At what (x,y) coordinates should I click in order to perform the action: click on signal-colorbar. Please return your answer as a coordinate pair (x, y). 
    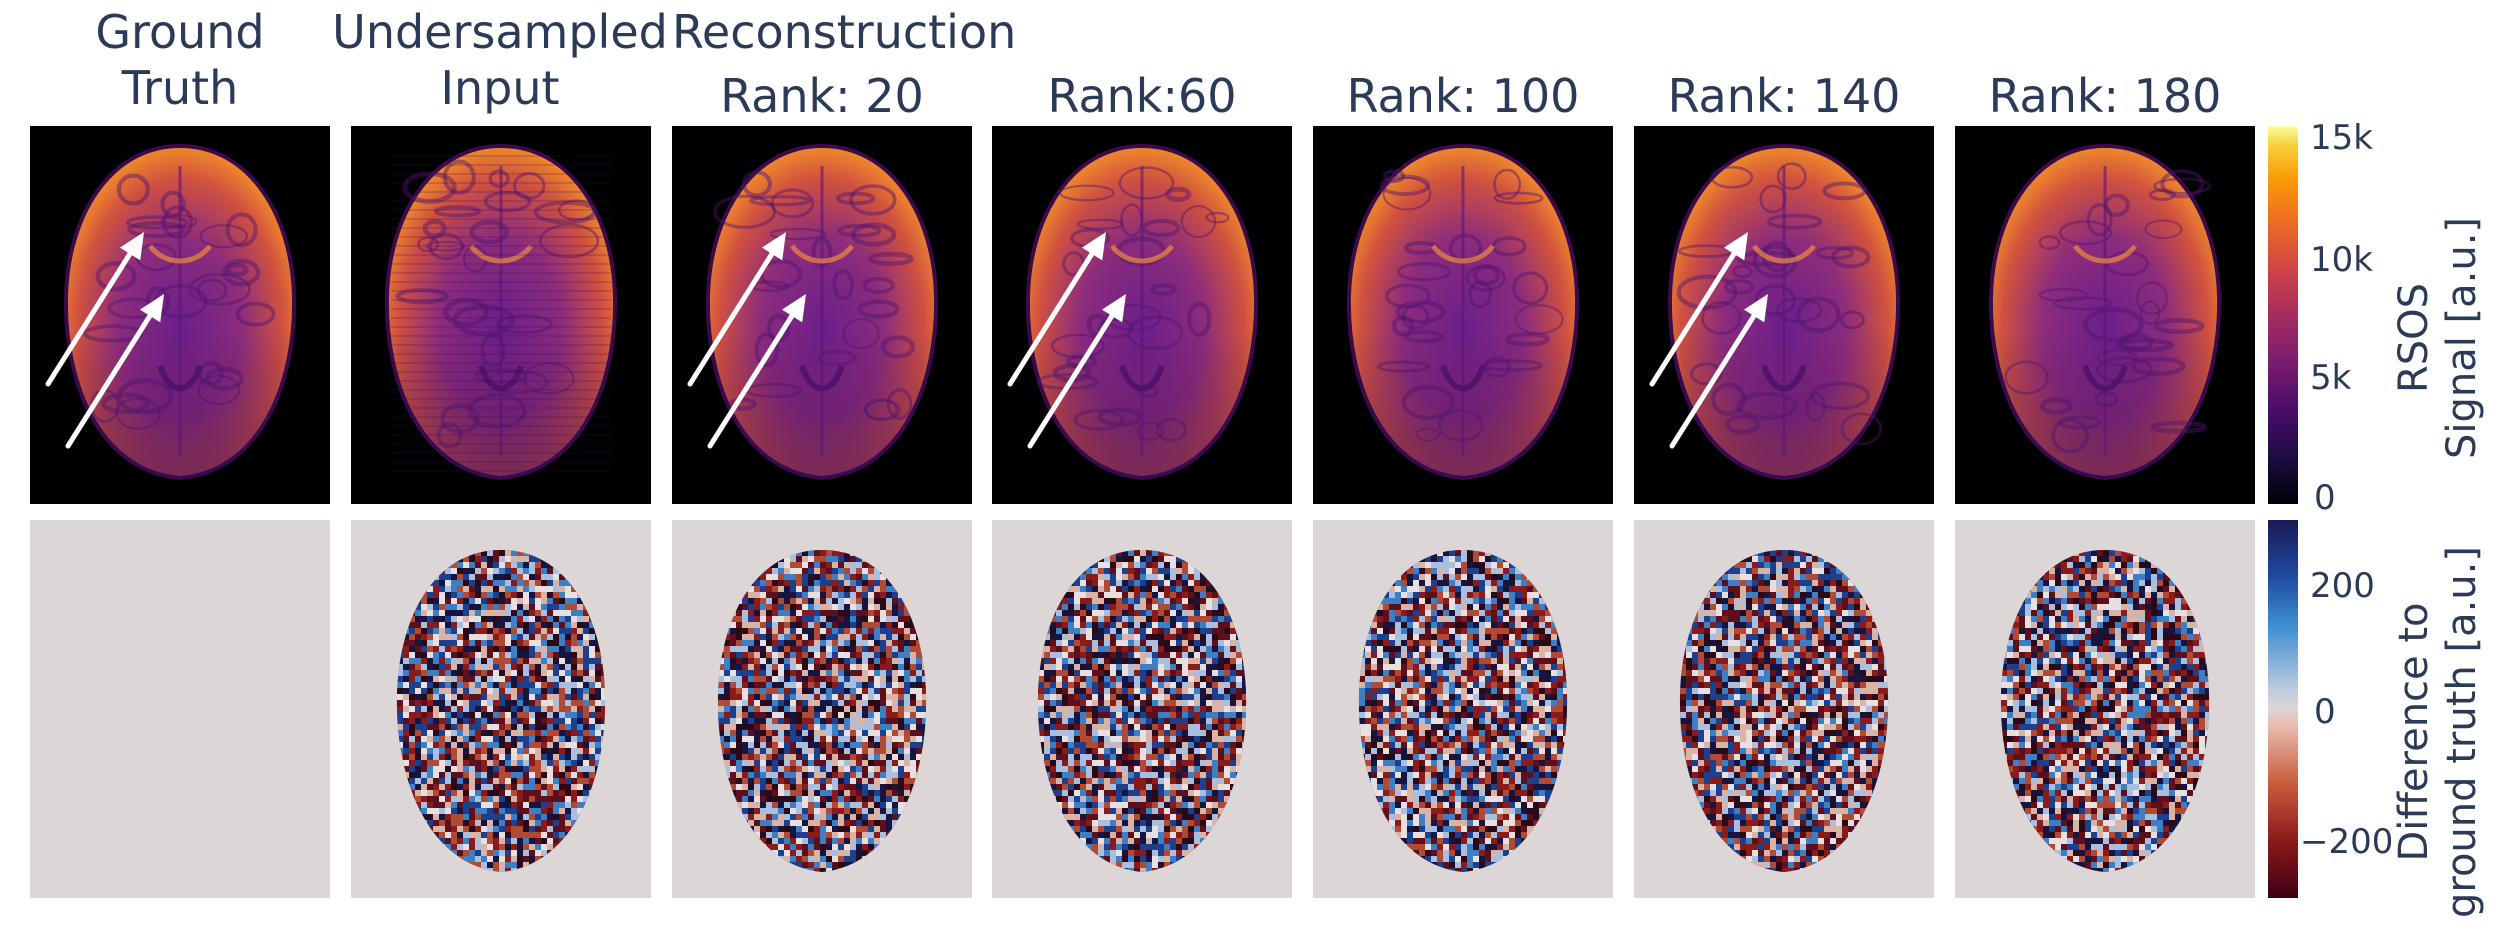
    Looking at the image, I should click on (2283, 315).